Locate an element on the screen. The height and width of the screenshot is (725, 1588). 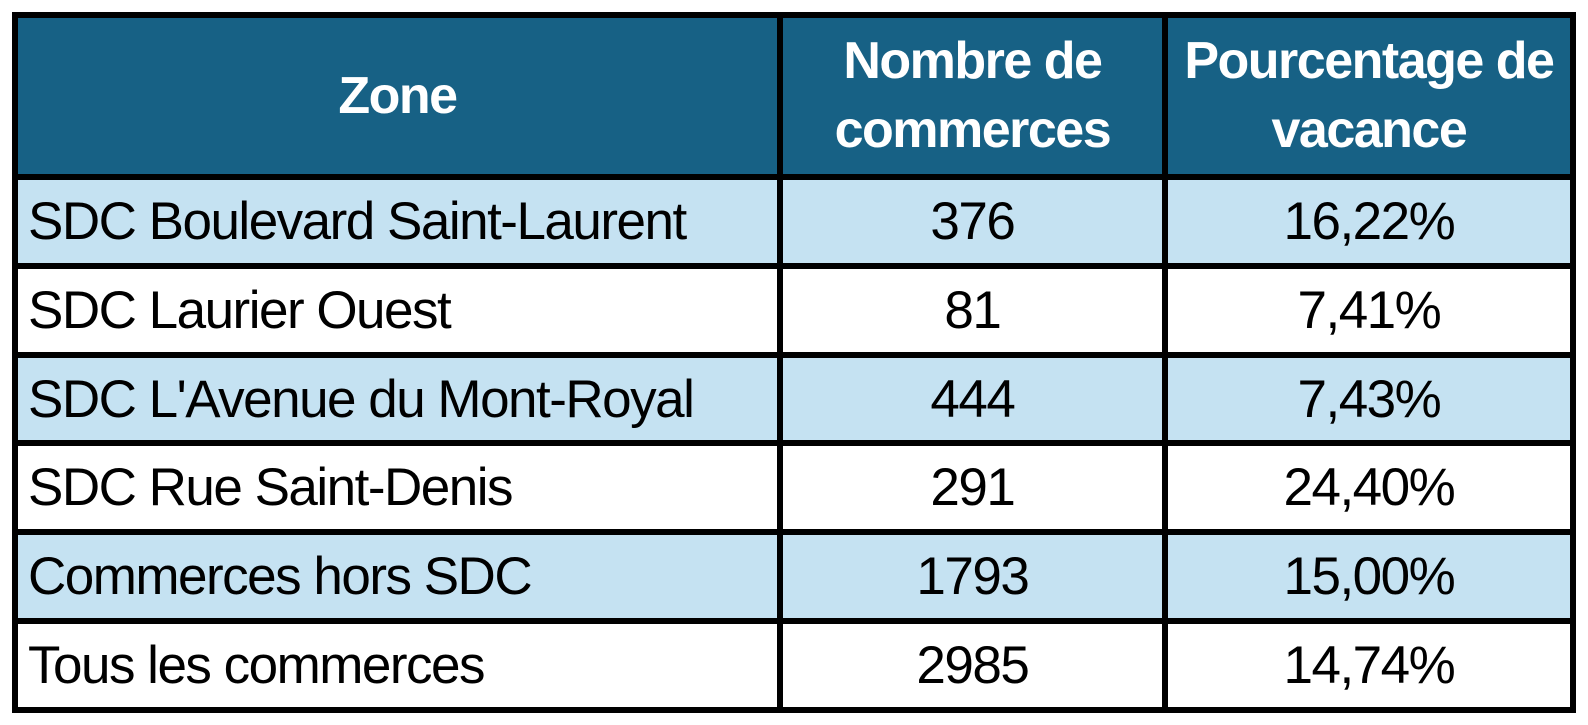
table-row: SDC Rue Saint-Denis 291 24,40% is located at coordinates (794, 488).